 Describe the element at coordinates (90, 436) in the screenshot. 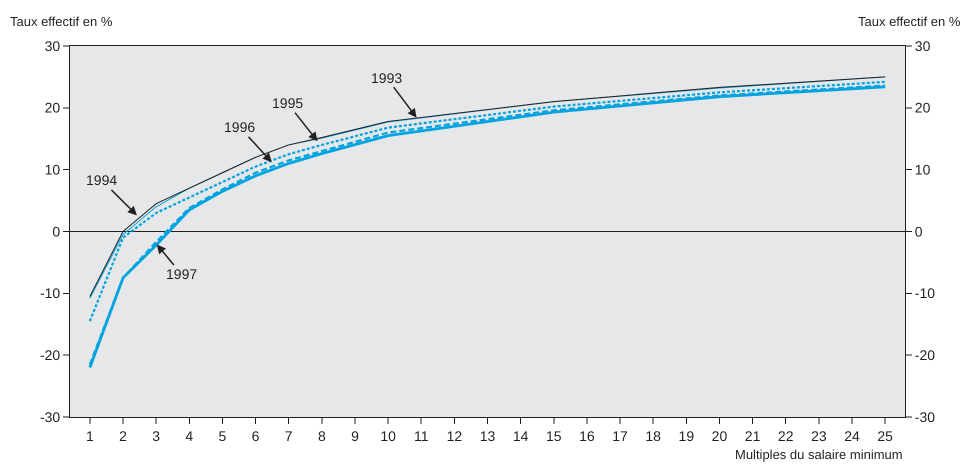

I see `x-tick-label: 1` at that location.